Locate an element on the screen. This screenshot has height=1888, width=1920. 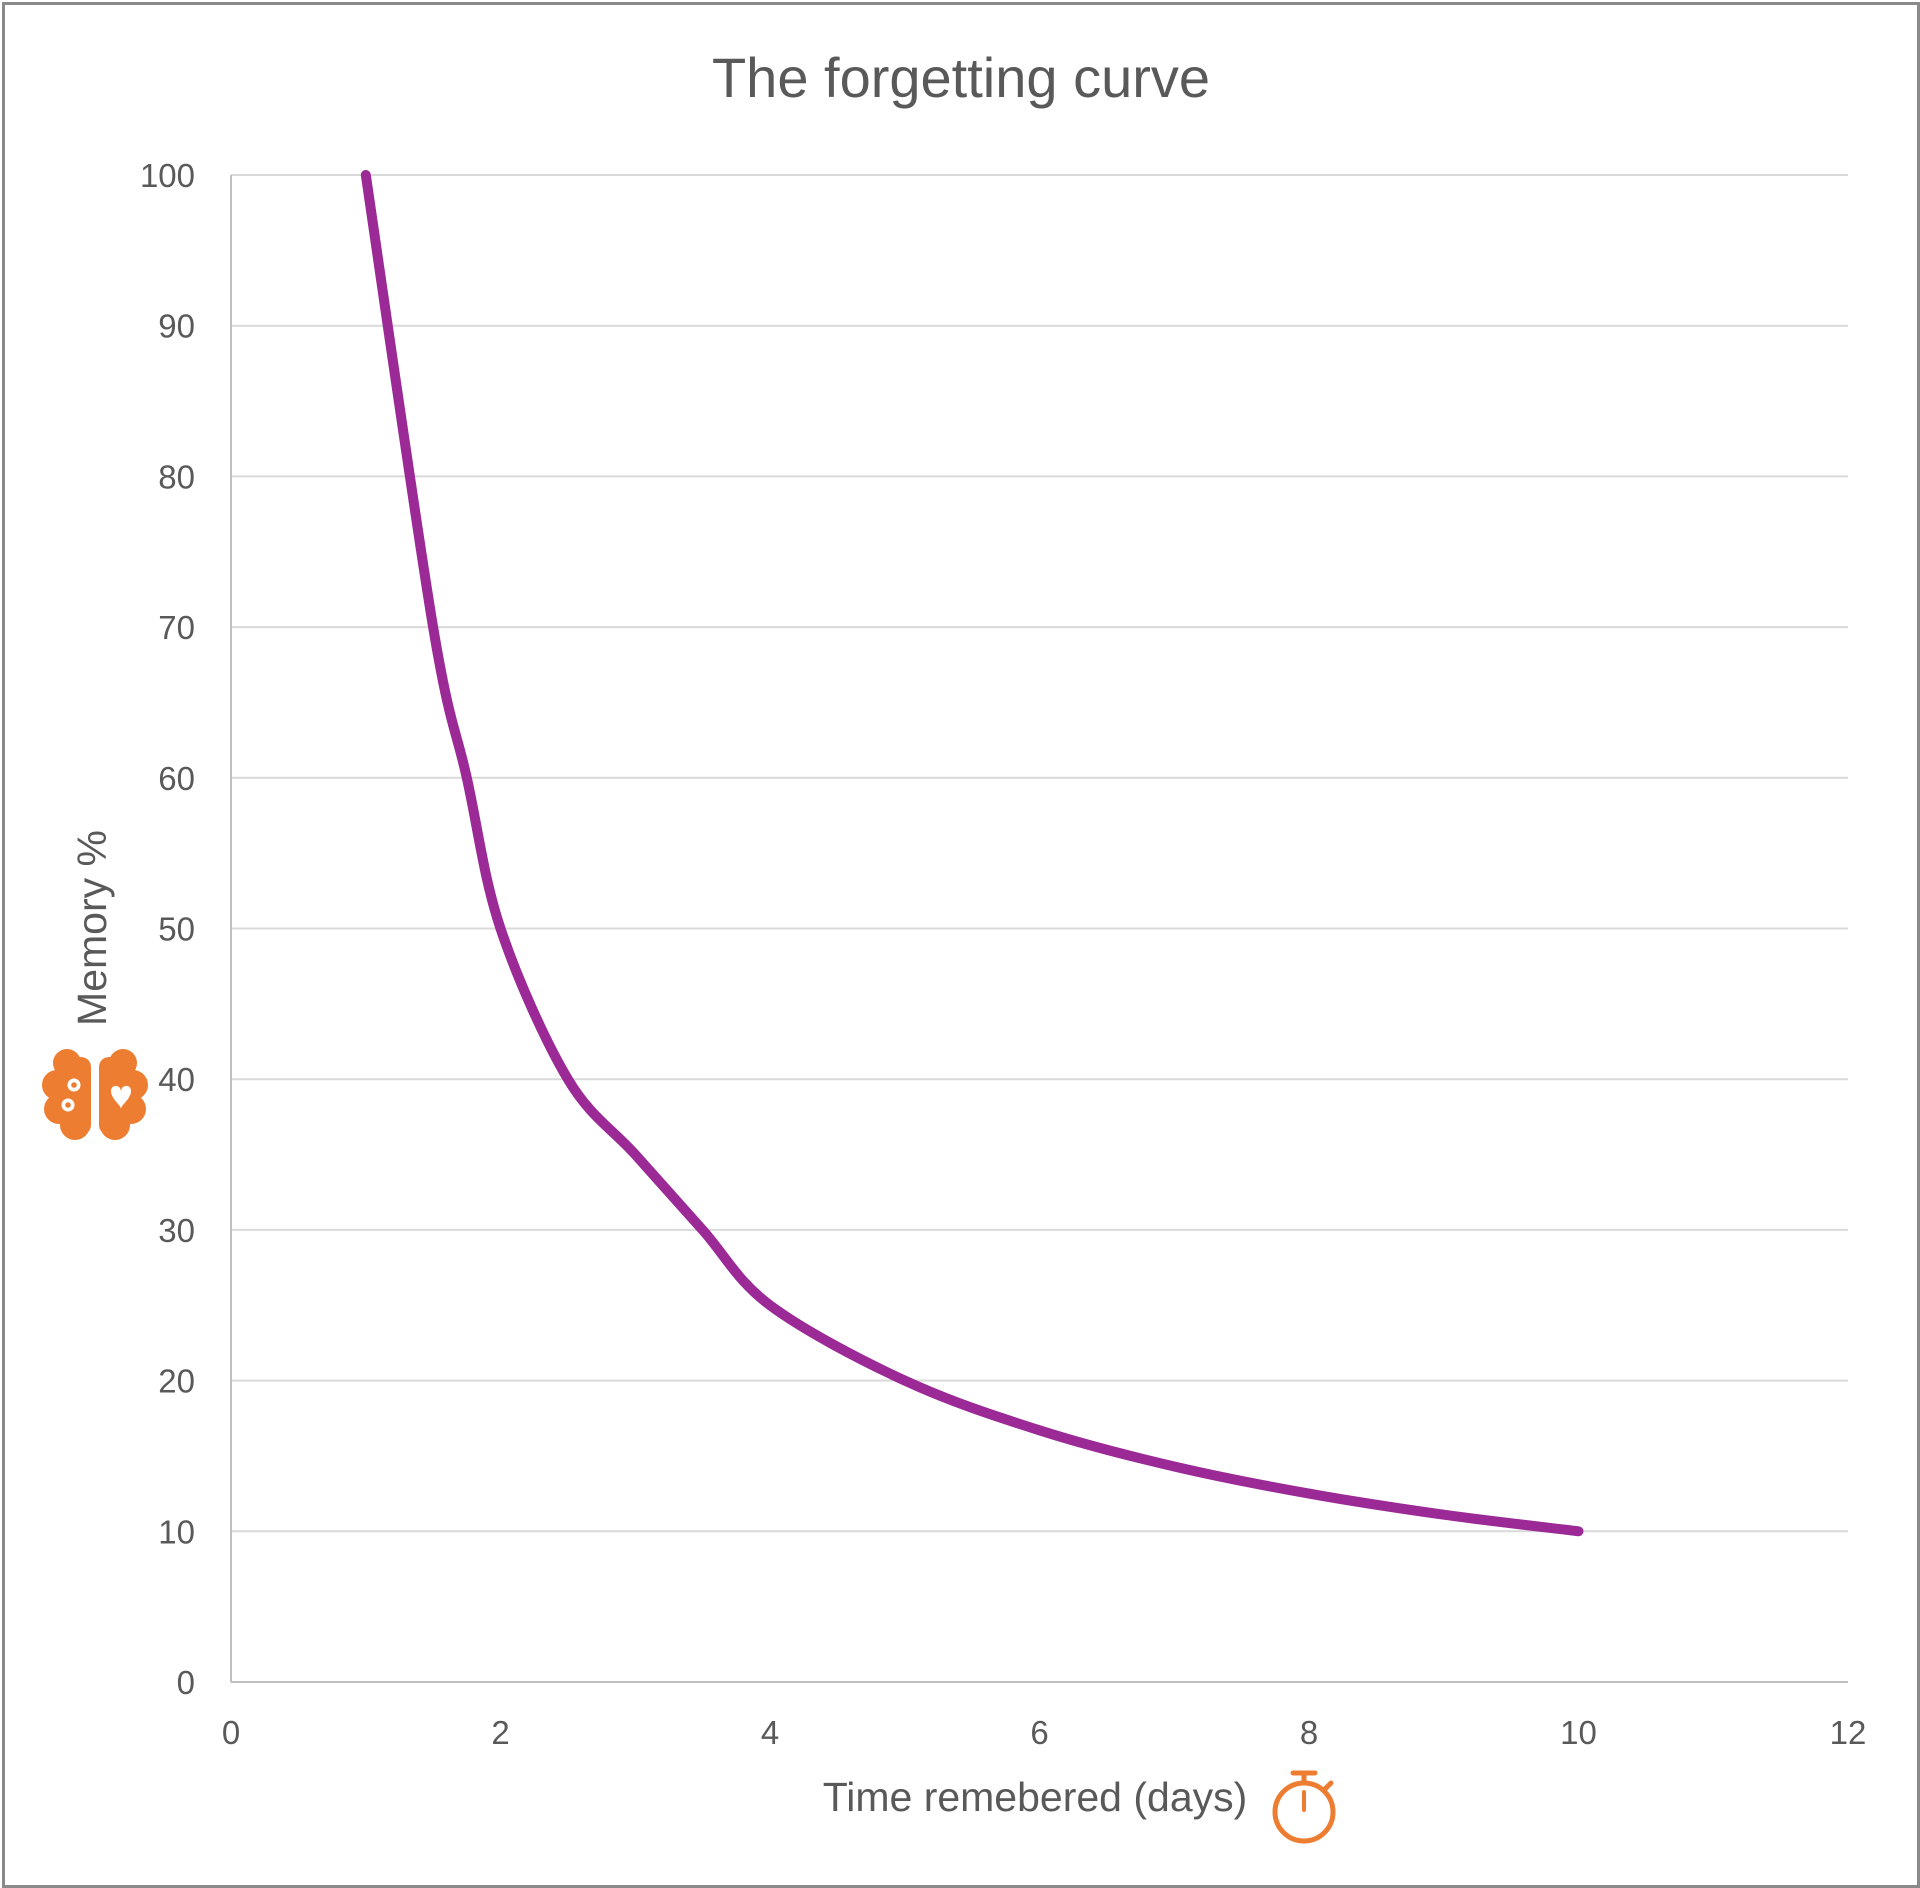
x-tick-label: 10 is located at coordinates (1578, 1732).